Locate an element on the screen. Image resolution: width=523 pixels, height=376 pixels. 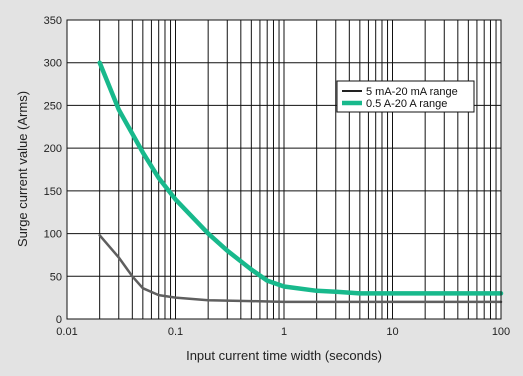
x-tick-label: 100 is located at coordinates (501, 332).